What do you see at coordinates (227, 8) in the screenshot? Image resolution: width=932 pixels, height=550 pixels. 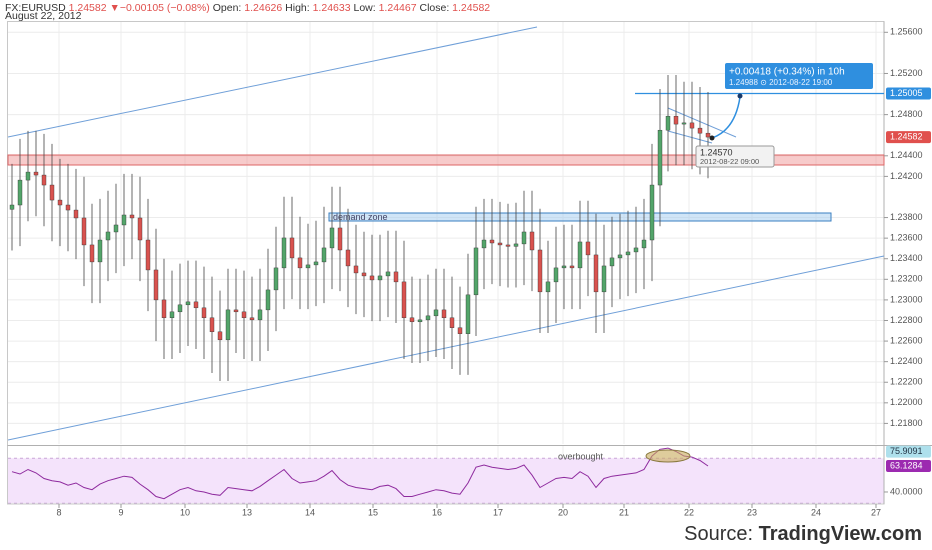 I see `open-label: Open:` at bounding box center [227, 8].